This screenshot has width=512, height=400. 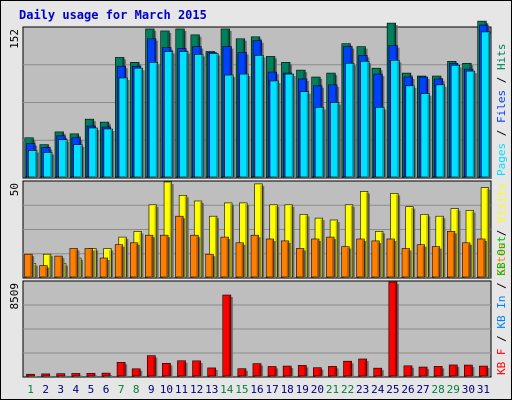 I want to click on bar-visits-day-1-edge, so click(x=34, y=270).